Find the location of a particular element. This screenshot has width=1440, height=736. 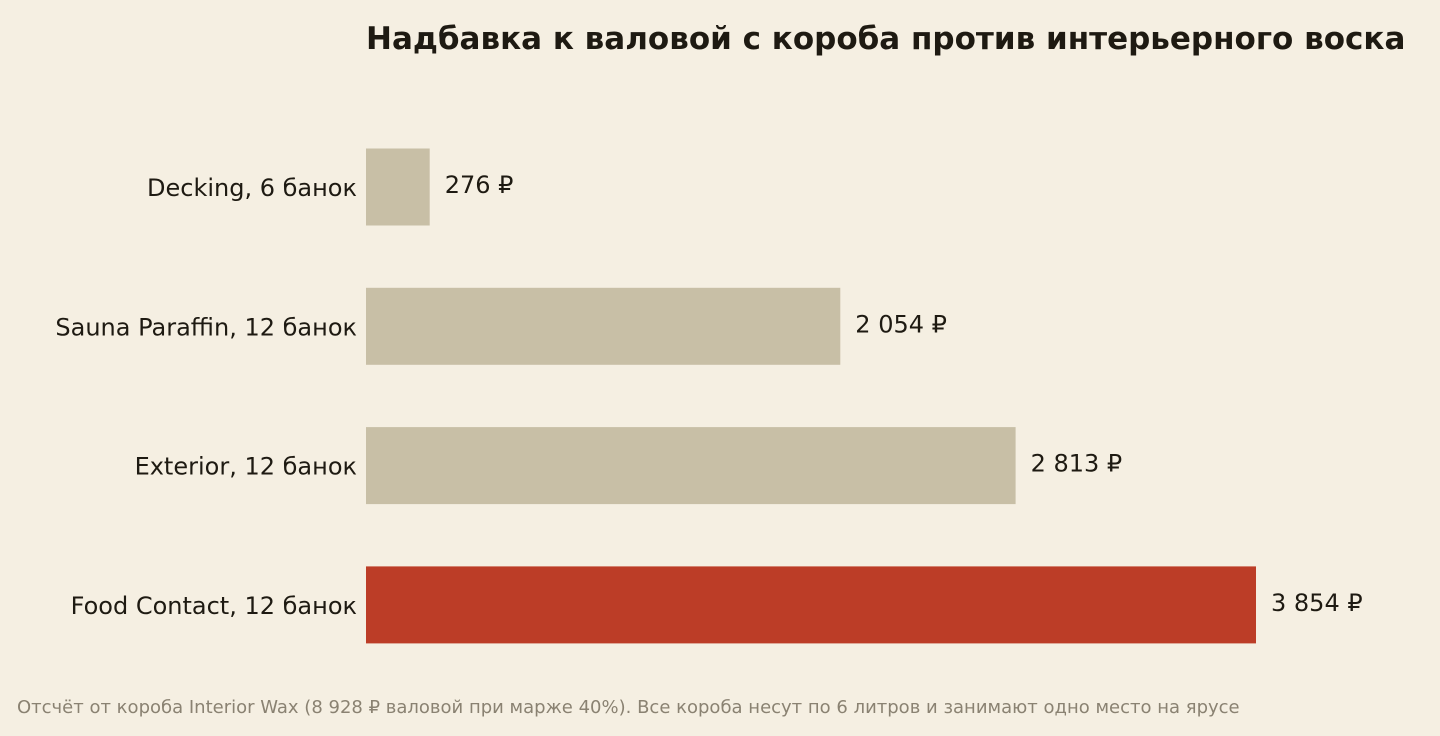

value-label: 3 854 ₽ is located at coordinates (1317, 603).